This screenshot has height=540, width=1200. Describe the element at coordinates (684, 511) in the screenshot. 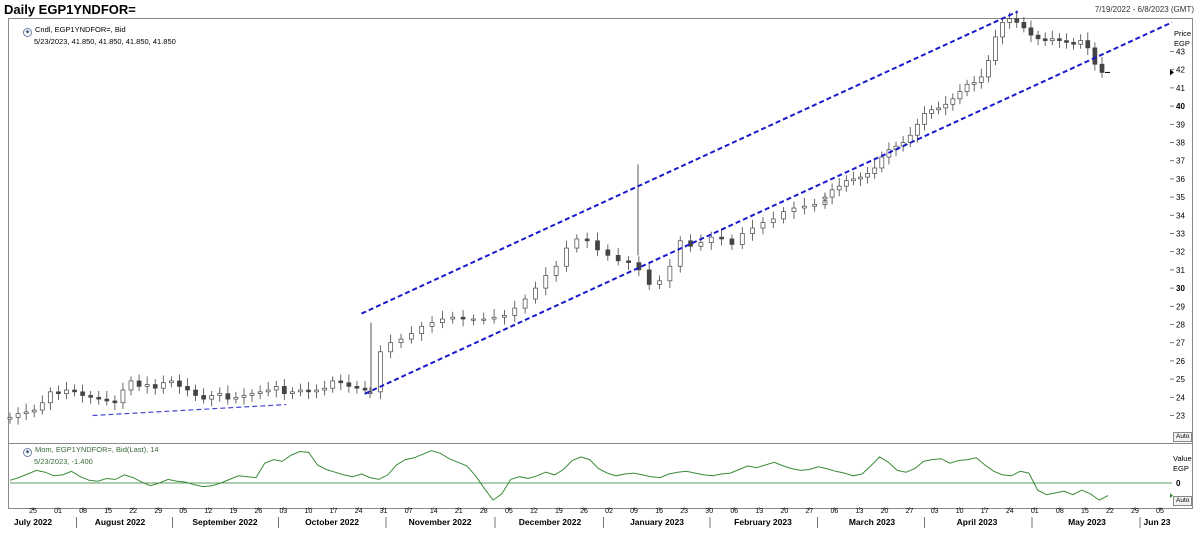

I see `day-tick-label: 23` at that location.